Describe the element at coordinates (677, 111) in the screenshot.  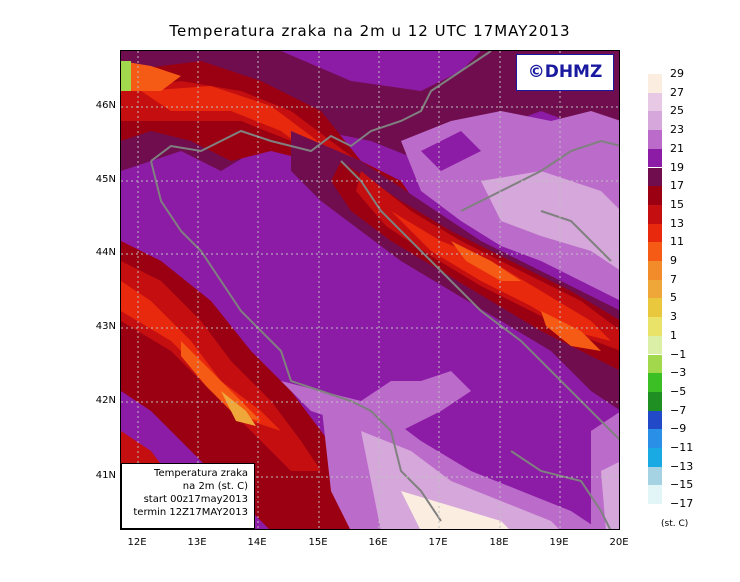
I see `legend-label: 25` at that location.